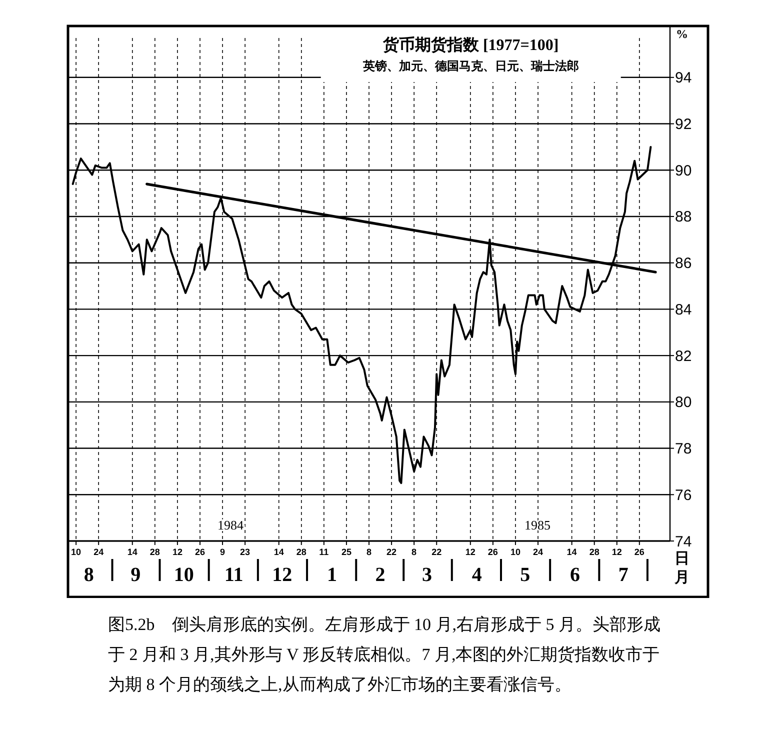  What do you see at coordinates (282, 575) in the screenshot?
I see `x2-tick-label: 12` at bounding box center [282, 575].